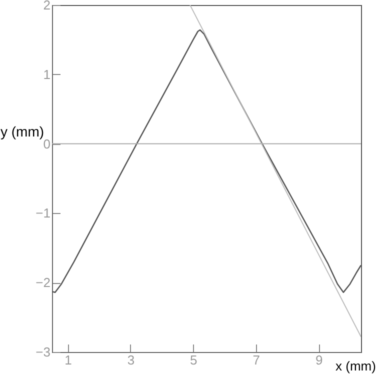  Describe the element at coordinates (256, 360) in the screenshot. I see `x-tick-label: 7` at that location.